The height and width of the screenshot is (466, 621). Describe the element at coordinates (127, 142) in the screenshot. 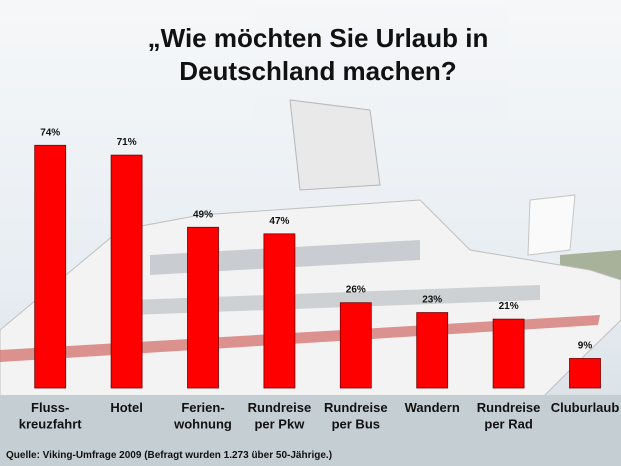

I see `value-label: 71%` at that location.